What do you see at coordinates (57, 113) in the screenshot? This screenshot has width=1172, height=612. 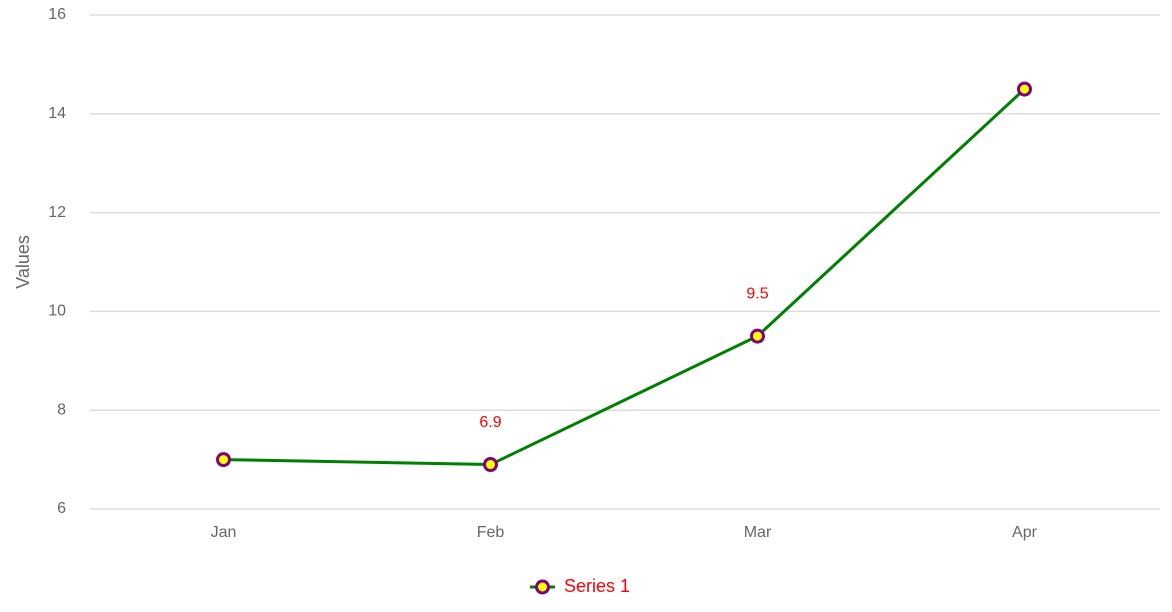 I see `y-tick-label: 14` at bounding box center [57, 113].